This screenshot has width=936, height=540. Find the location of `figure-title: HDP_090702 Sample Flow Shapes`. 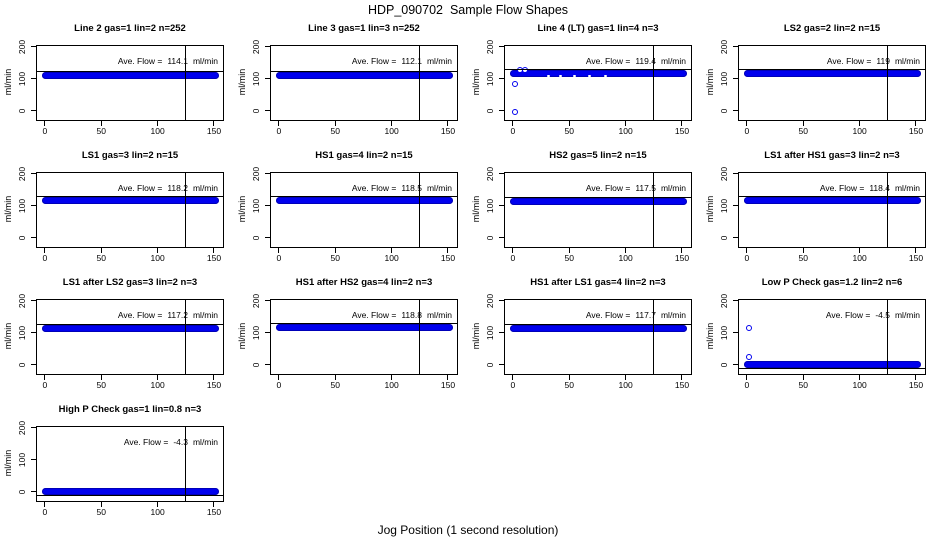

figure-title: HDP_090702 Sample Flow Shapes is located at coordinates (468, 10).